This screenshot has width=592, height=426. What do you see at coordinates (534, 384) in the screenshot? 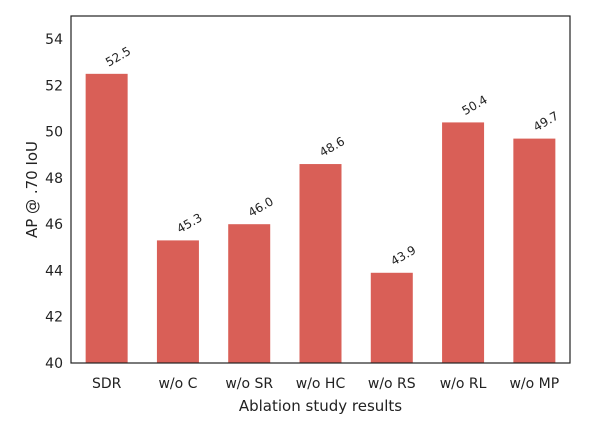
I see `x-tick-label: w/o MP` at bounding box center [534, 384].